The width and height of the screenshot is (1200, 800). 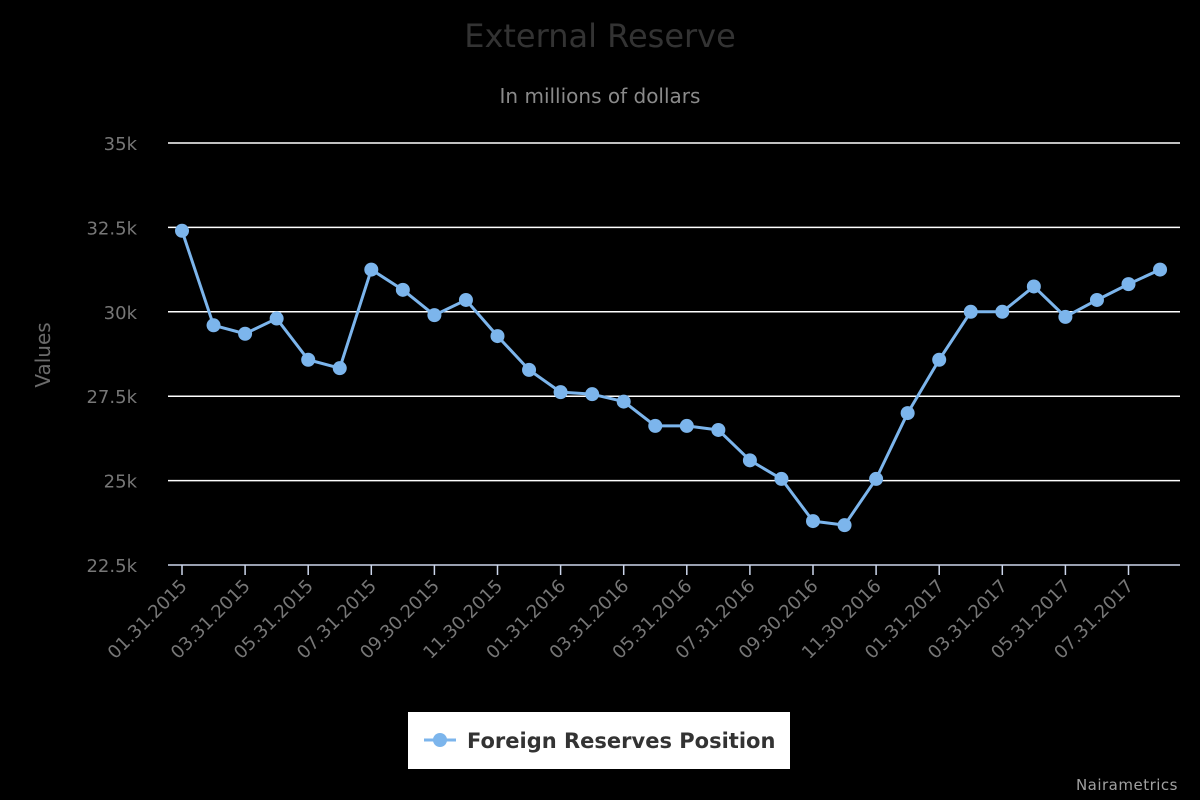 What do you see at coordinates (43, 354) in the screenshot?
I see `y-axis-label: Values` at bounding box center [43, 354].